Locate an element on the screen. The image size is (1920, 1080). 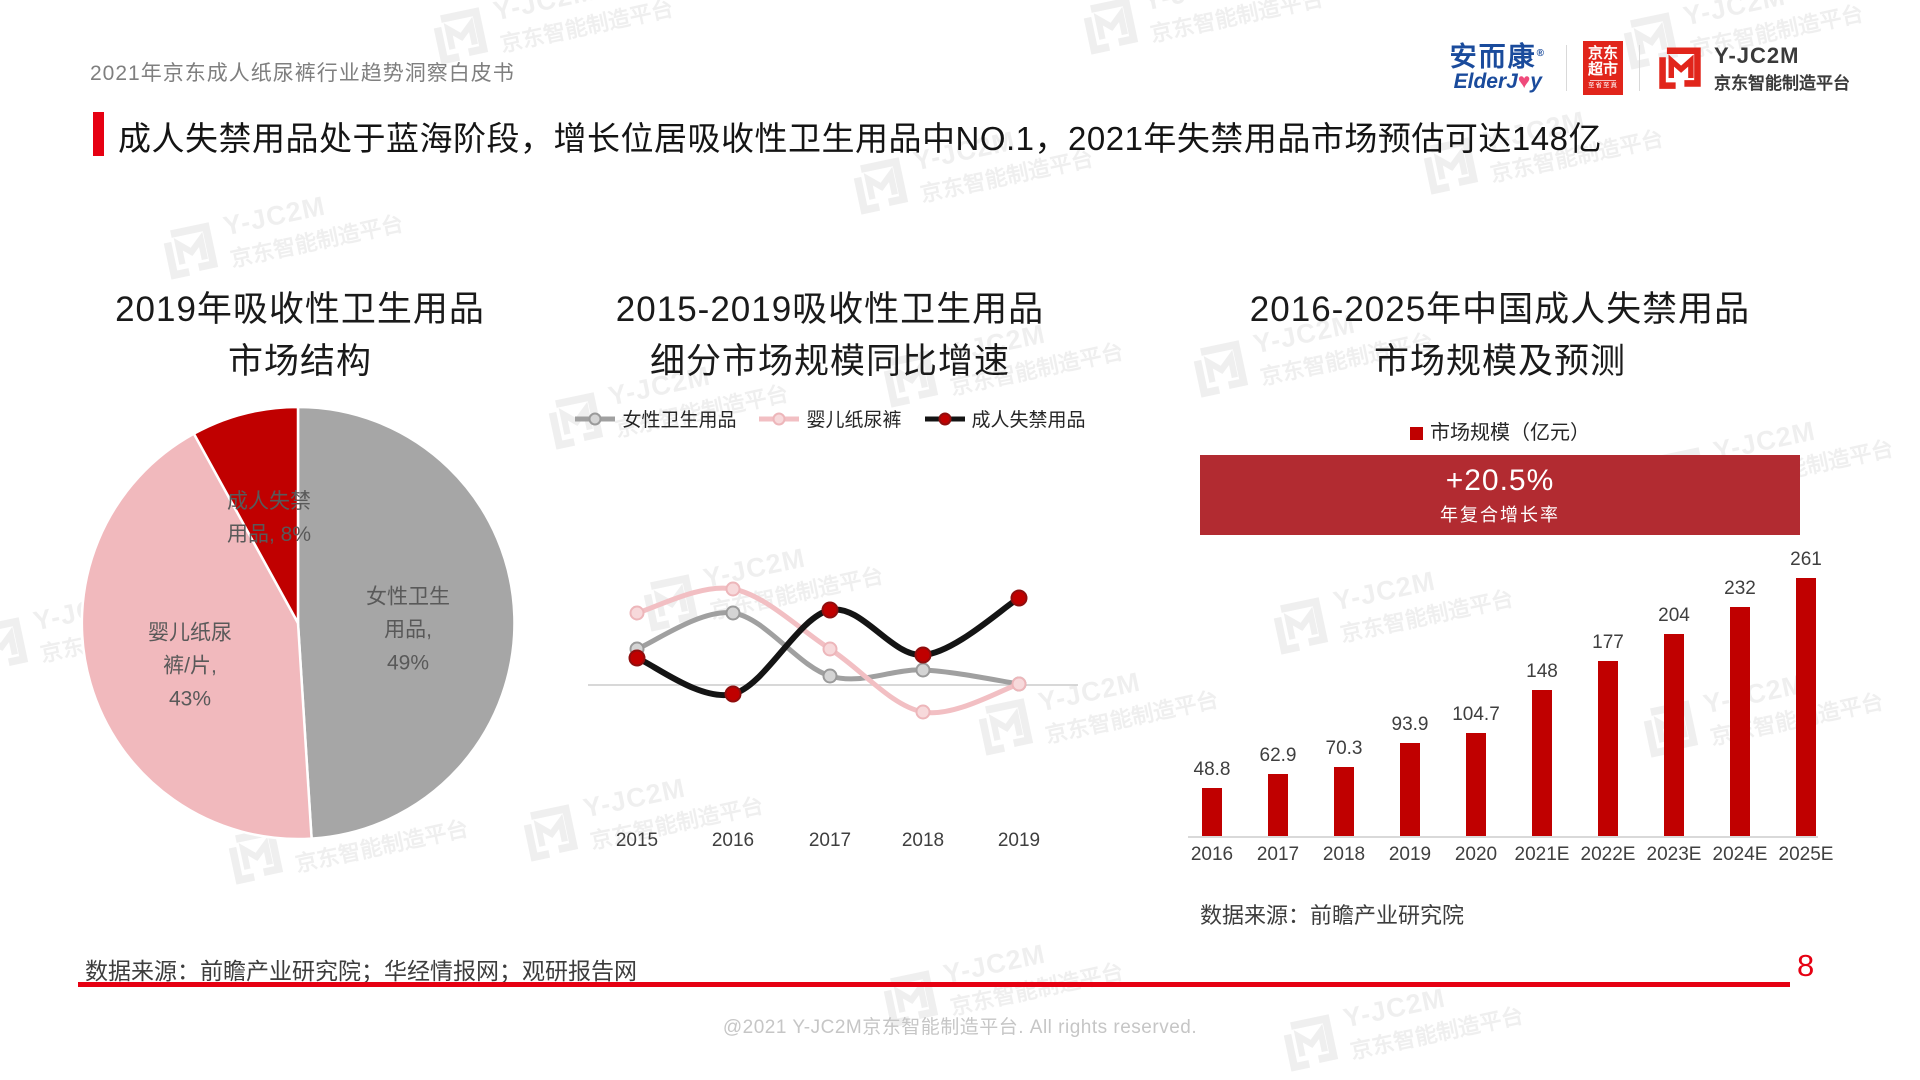
line-x-axis-label: 2019 is located at coordinates (1019, 840).